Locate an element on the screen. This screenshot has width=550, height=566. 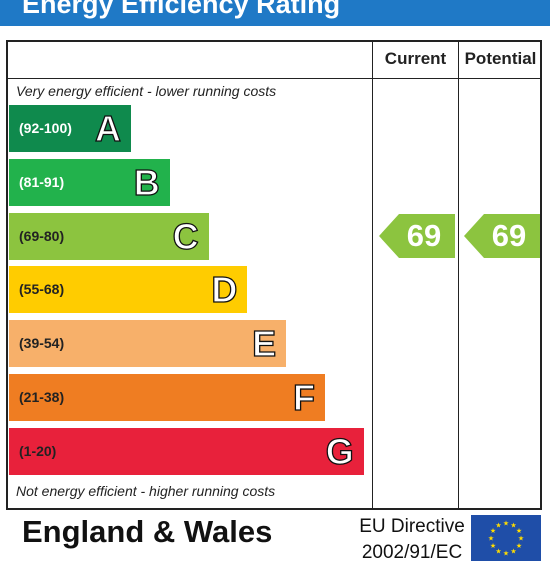
band-range-label: (69-80) is located at coordinates (42, 235).